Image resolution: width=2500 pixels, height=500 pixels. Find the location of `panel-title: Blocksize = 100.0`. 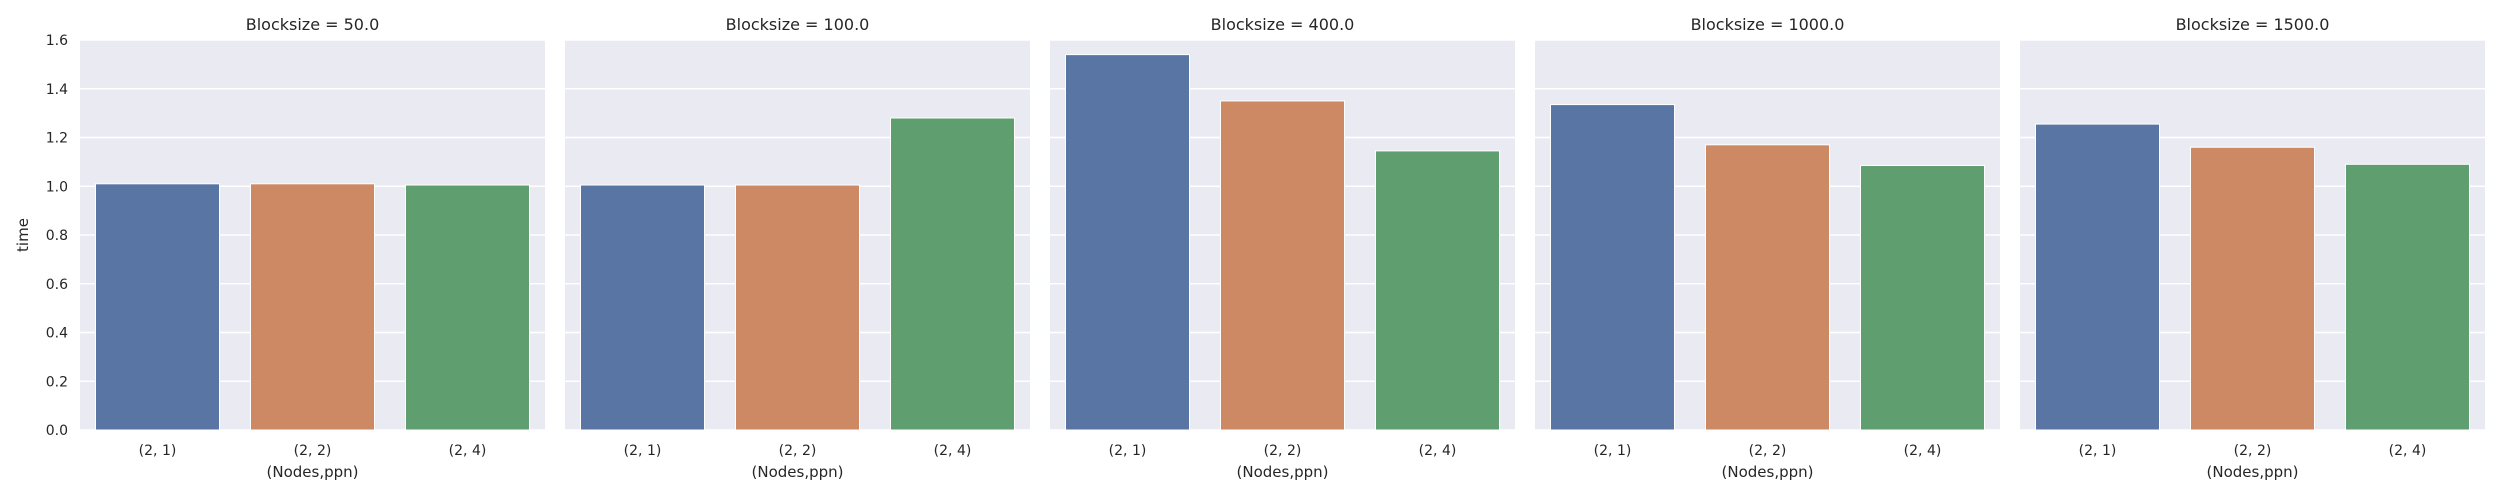

panel-title: Blocksize = 100.0 is located at coordinates (798, 24).